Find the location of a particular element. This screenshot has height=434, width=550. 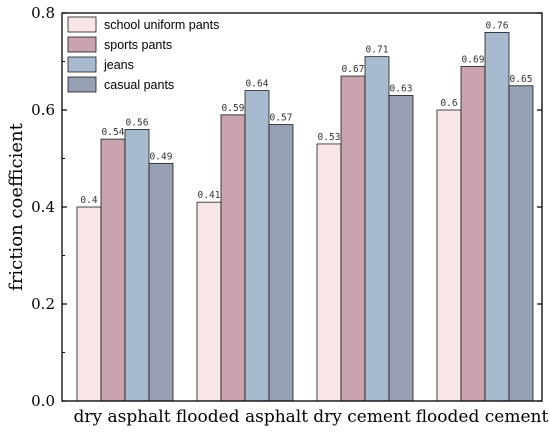

bar-jeans-dry-cement is located at coordinates (377, 229).